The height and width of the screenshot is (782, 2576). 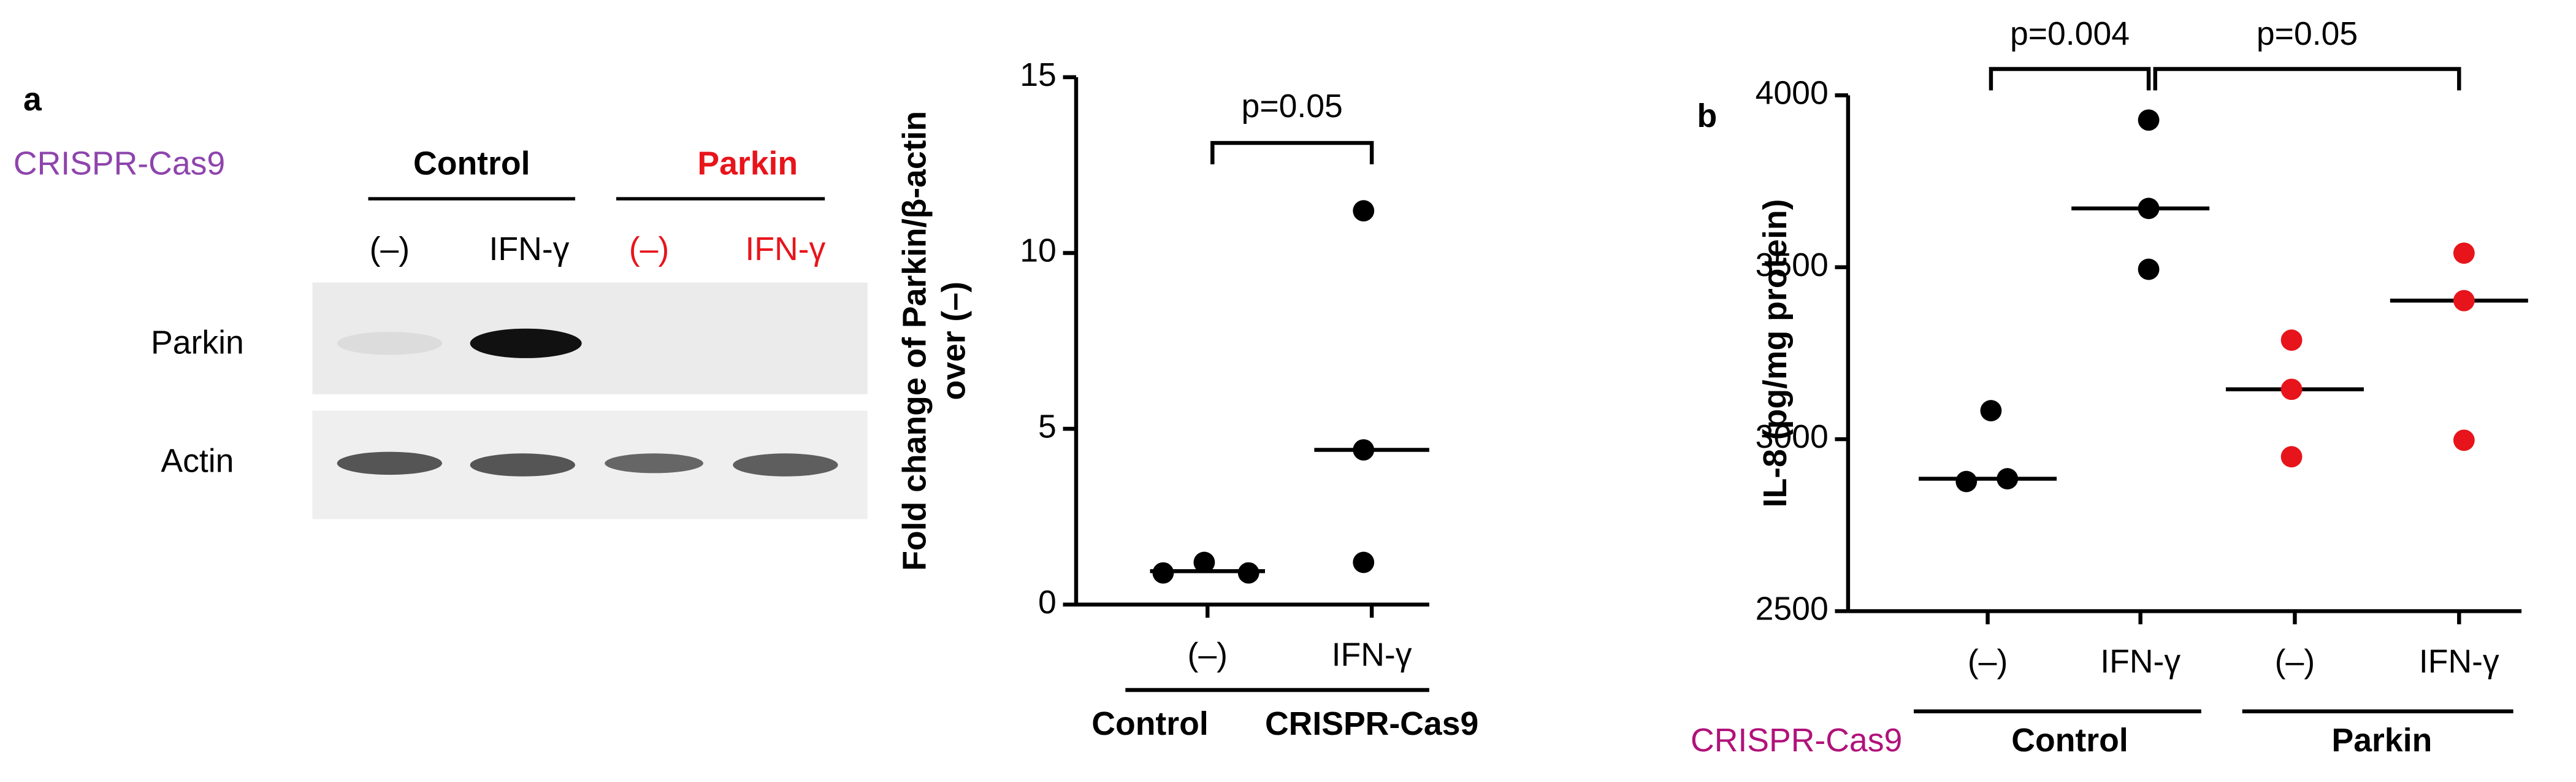 I want to click on panel-label: a, so click(x=32, y=100).